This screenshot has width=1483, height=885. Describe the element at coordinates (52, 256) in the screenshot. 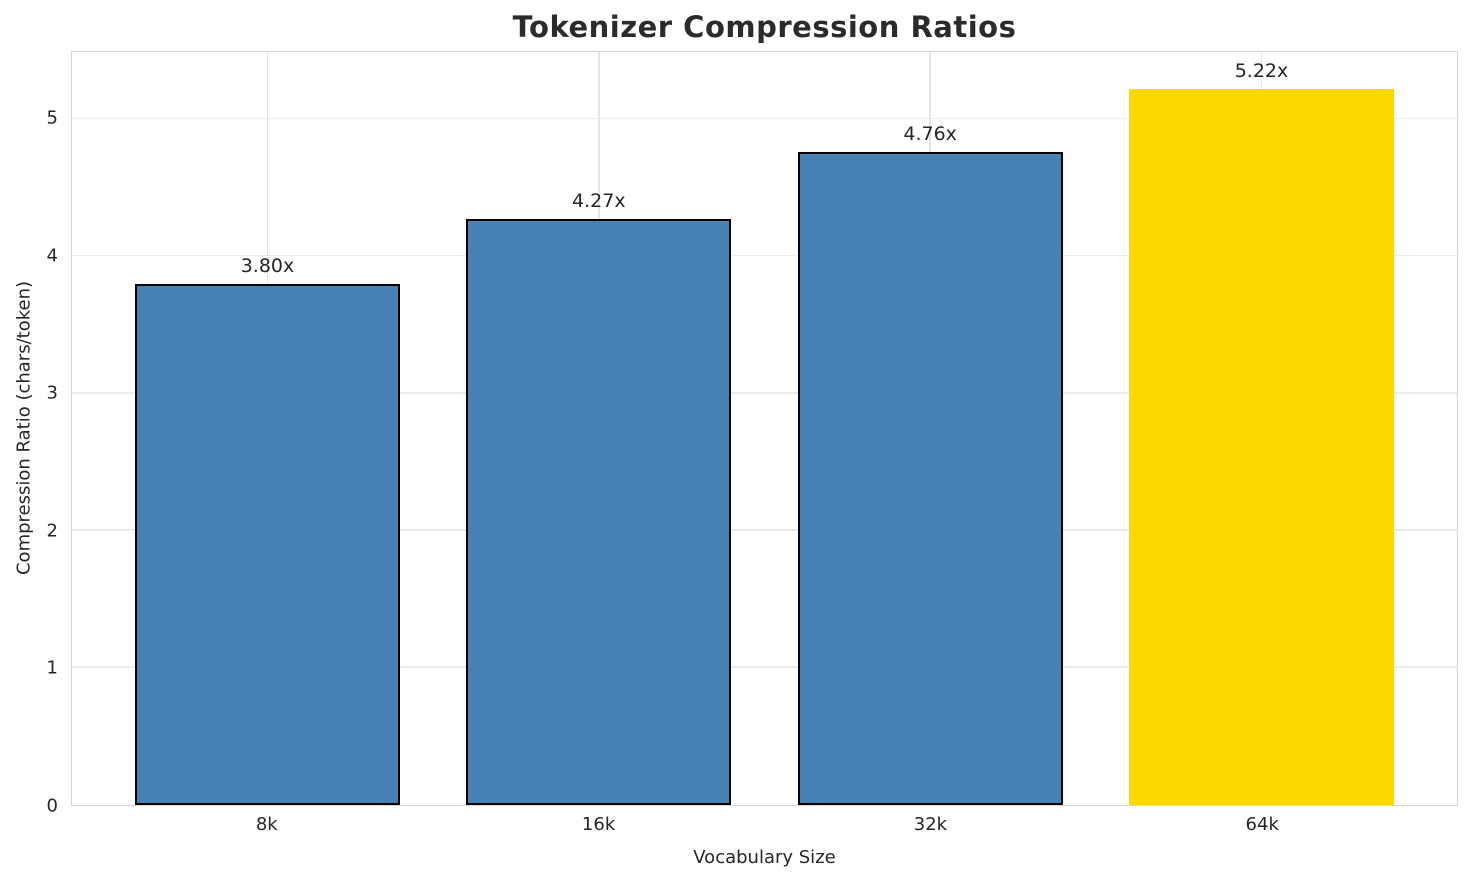

I see `y-tick-label: 4` at that location.